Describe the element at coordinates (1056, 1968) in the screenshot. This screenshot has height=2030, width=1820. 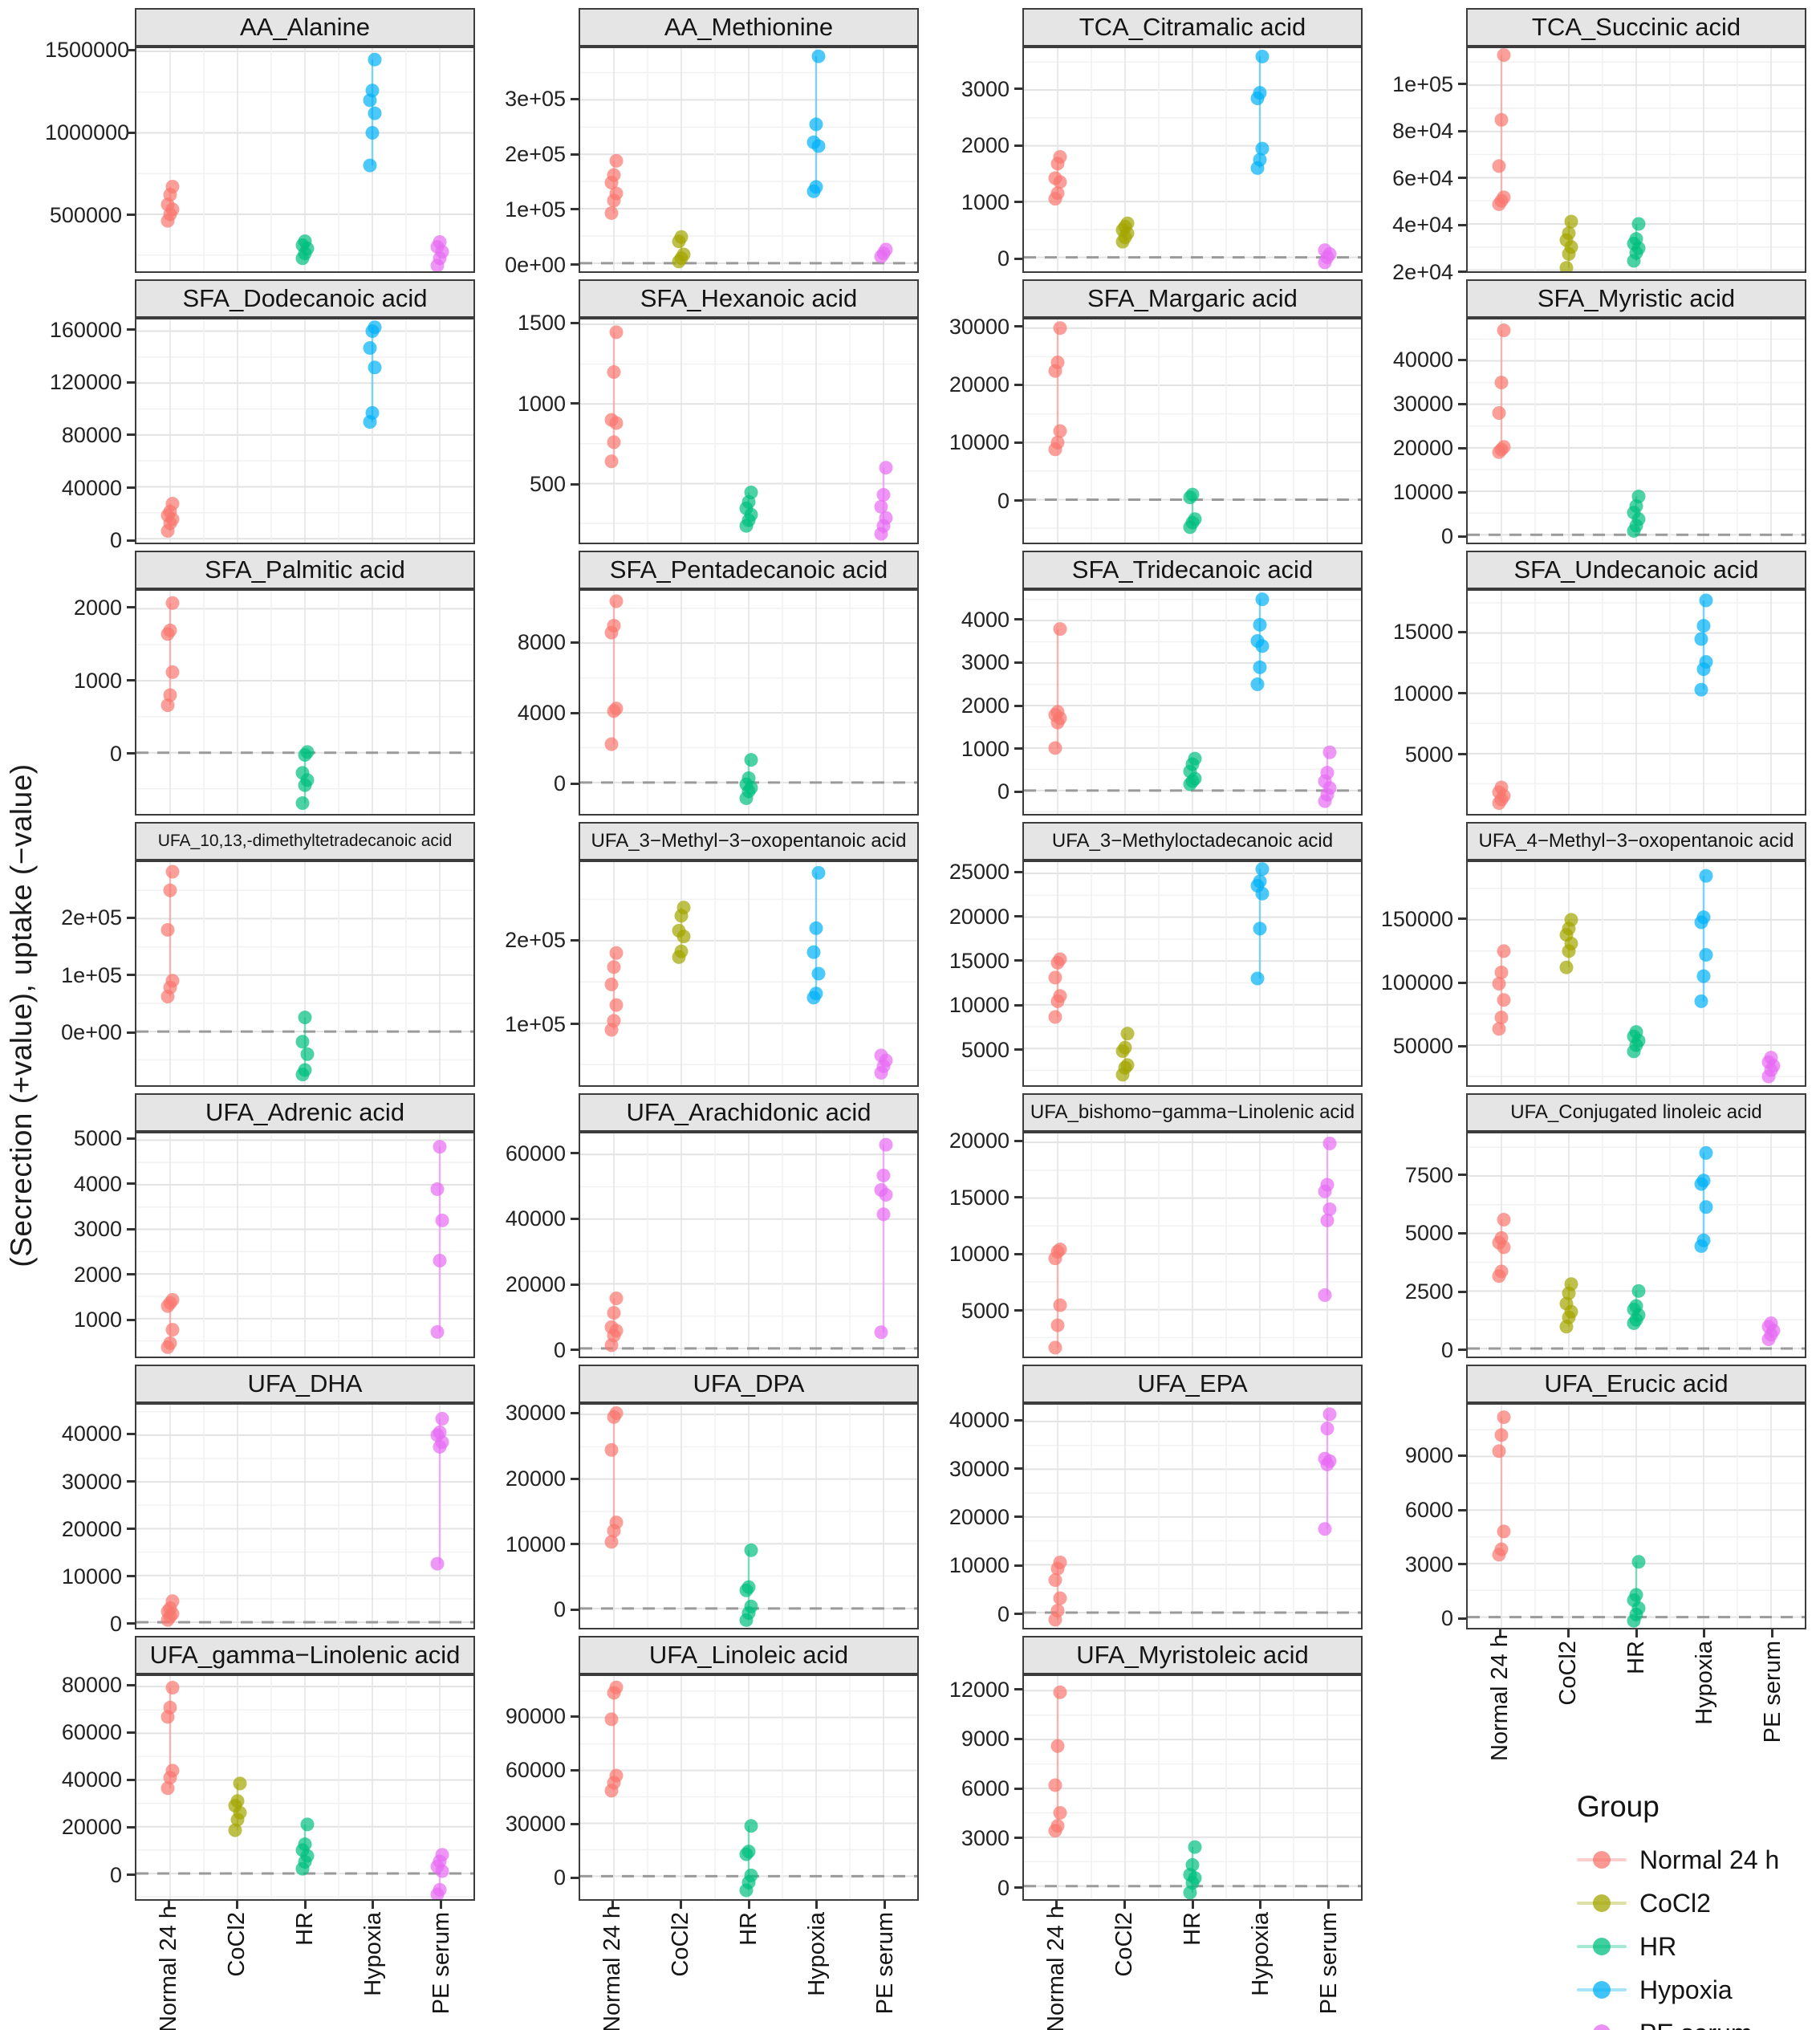
I see `x-tick-label: Normal 24 h` at that location.